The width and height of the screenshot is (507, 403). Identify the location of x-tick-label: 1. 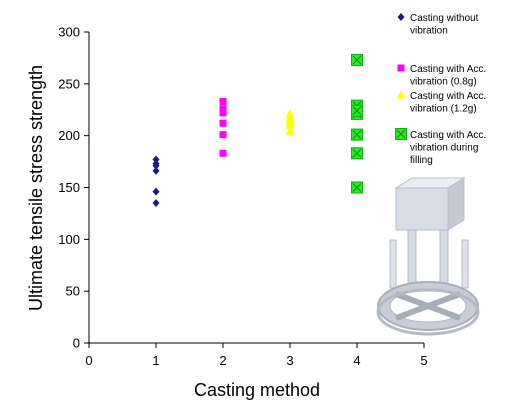
(155, 360).